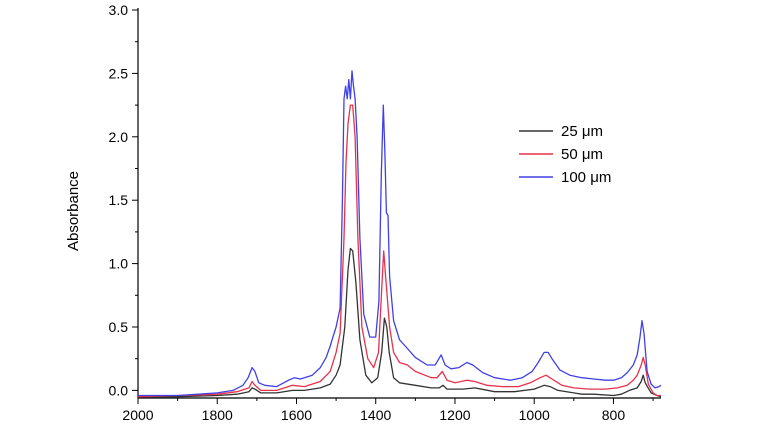 The height and width of the screenshot is (432, 768). Describe the element at coordinates (582, 154) in the screenshot. I see `legend-label: 50 μm` at that location.